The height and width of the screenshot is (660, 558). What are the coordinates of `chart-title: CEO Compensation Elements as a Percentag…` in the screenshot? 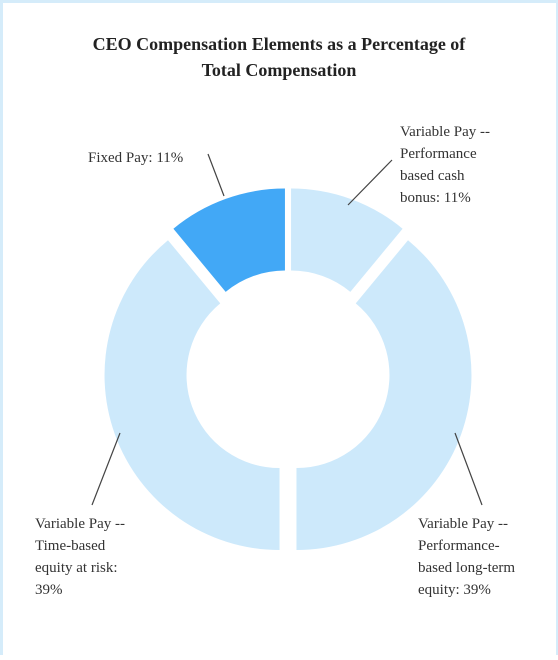 It's located at (280, 57).